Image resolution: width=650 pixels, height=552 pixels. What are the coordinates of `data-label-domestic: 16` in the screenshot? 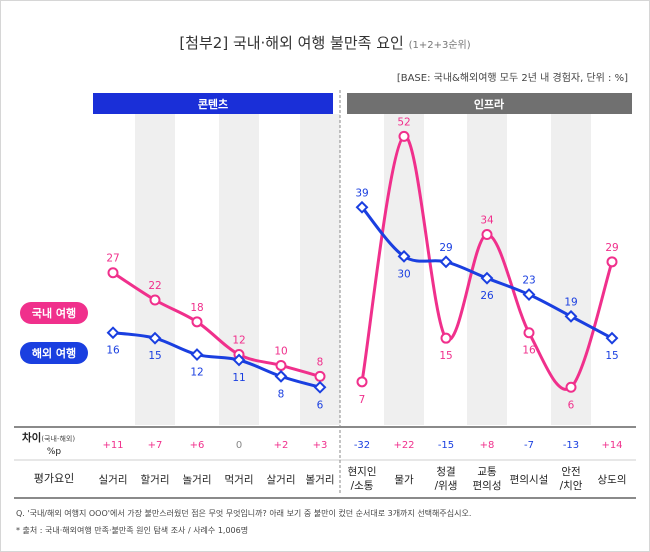 It's located at (529, 351).